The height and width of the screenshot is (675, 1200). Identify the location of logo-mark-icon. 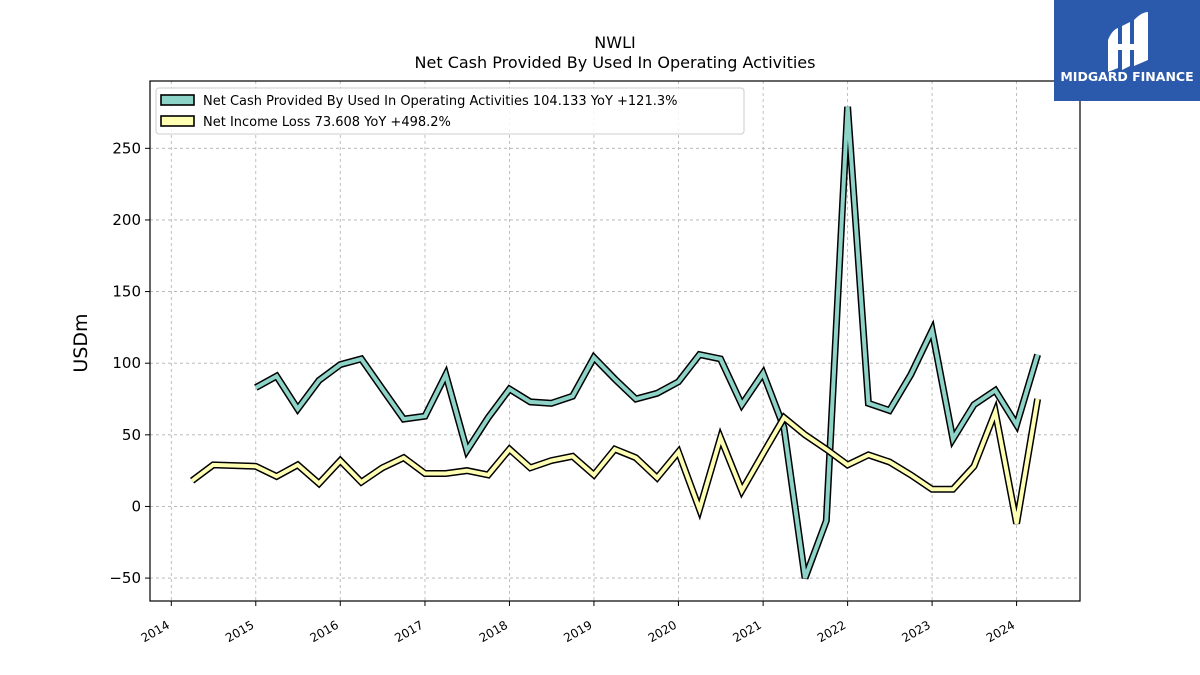
(1128, 42).